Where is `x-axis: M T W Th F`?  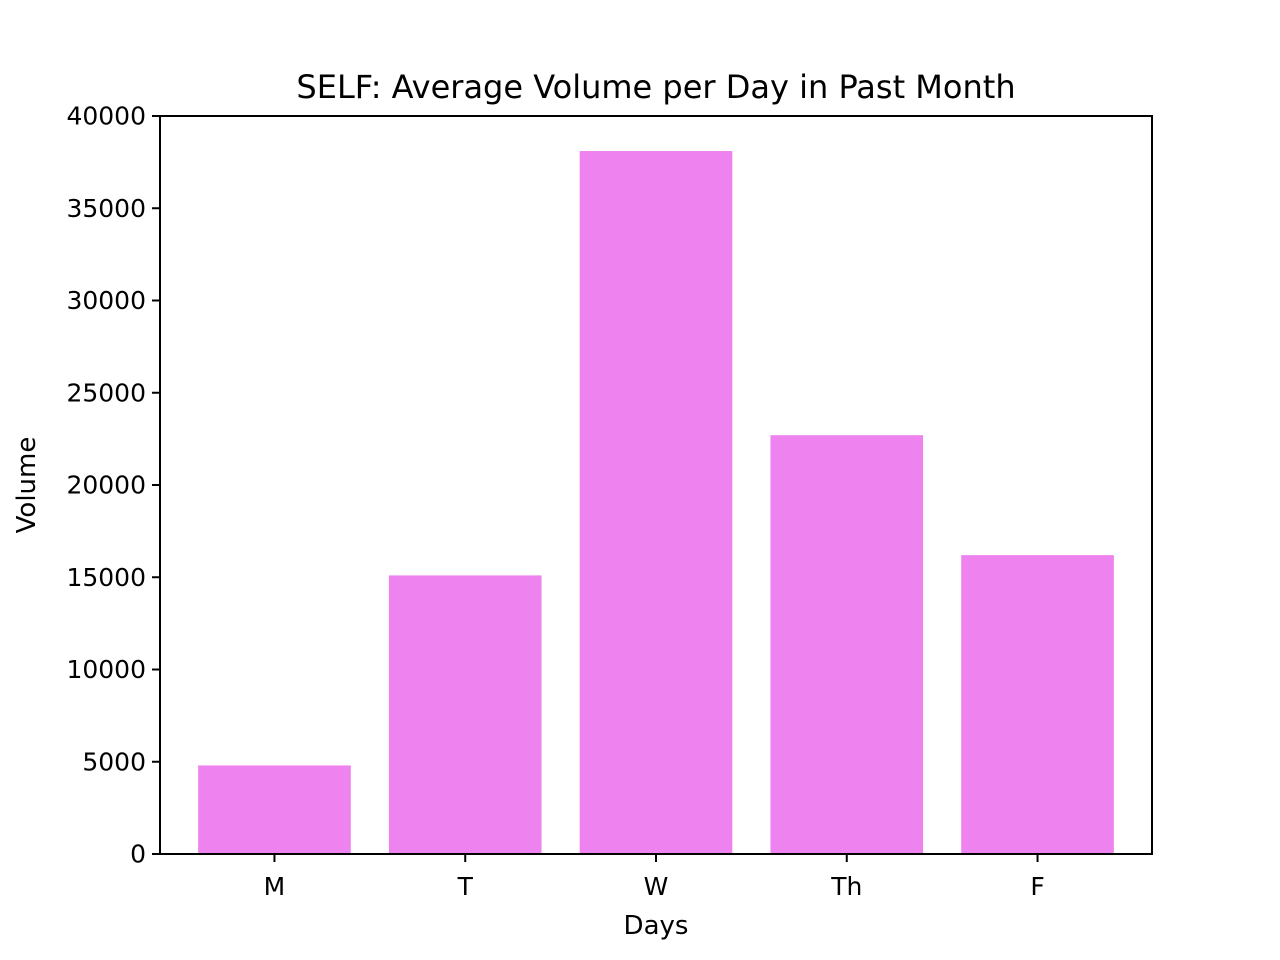 x-axis: M T W Th F is located at coordinates (654, 877).